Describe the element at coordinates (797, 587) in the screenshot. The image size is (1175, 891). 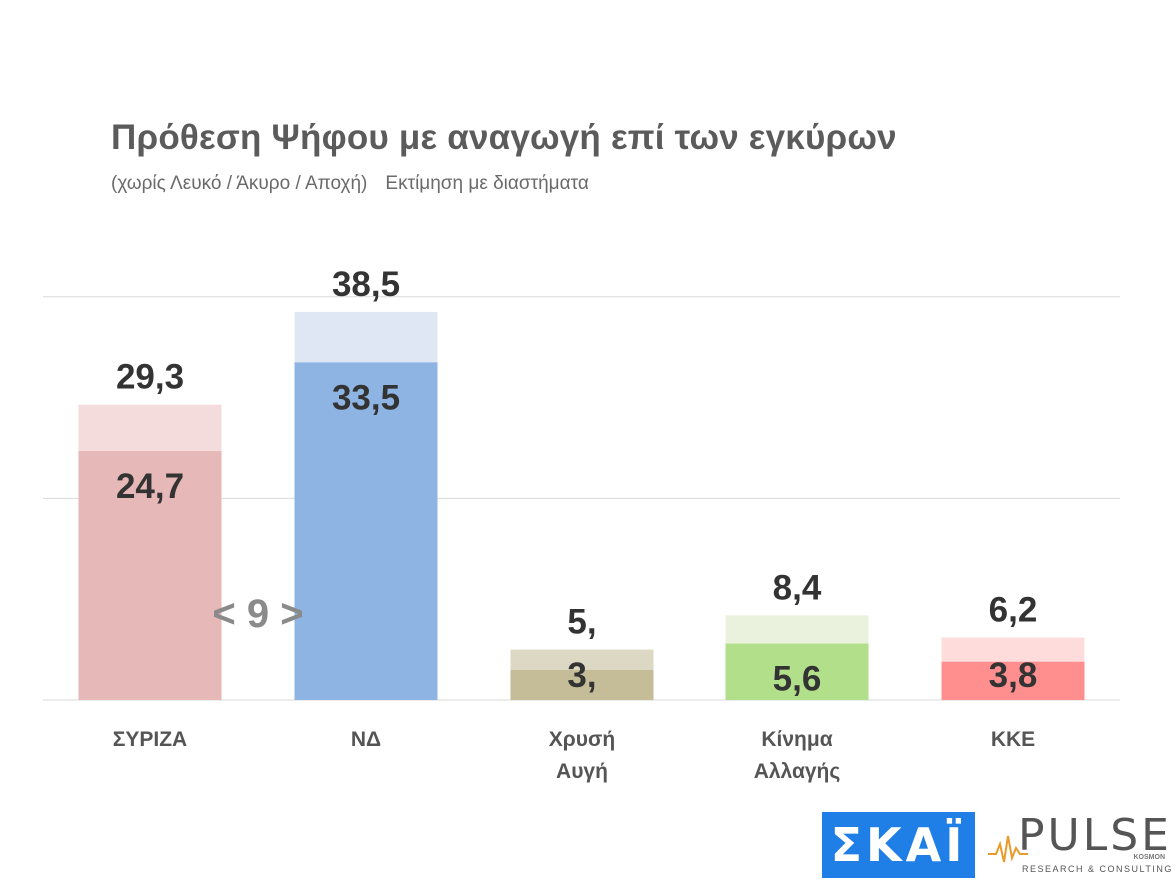
I see `high-value-label: 8,4` at that location.